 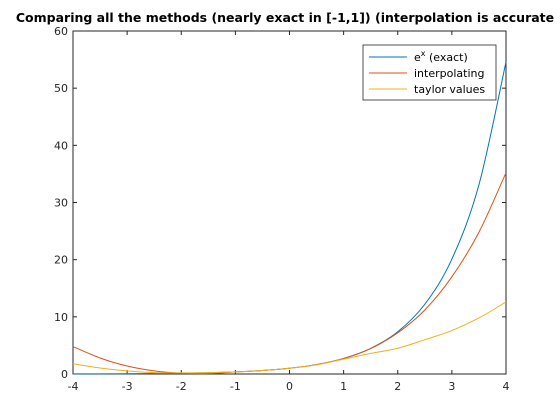 What do you see at coordinates (289, 386) in the screenshot?
I see `x-tick-label: 0` at bounding box center [289, 386].